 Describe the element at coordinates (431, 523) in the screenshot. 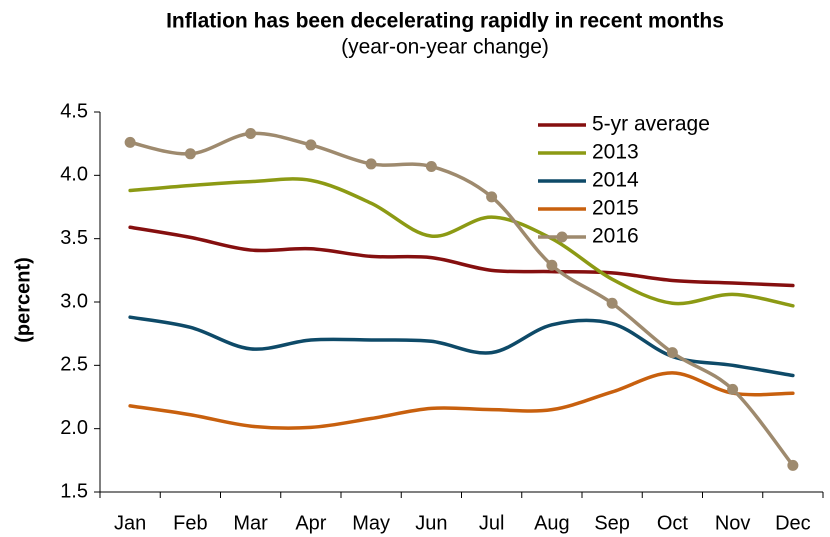

I see `x-tick-label: Jun` at that location.